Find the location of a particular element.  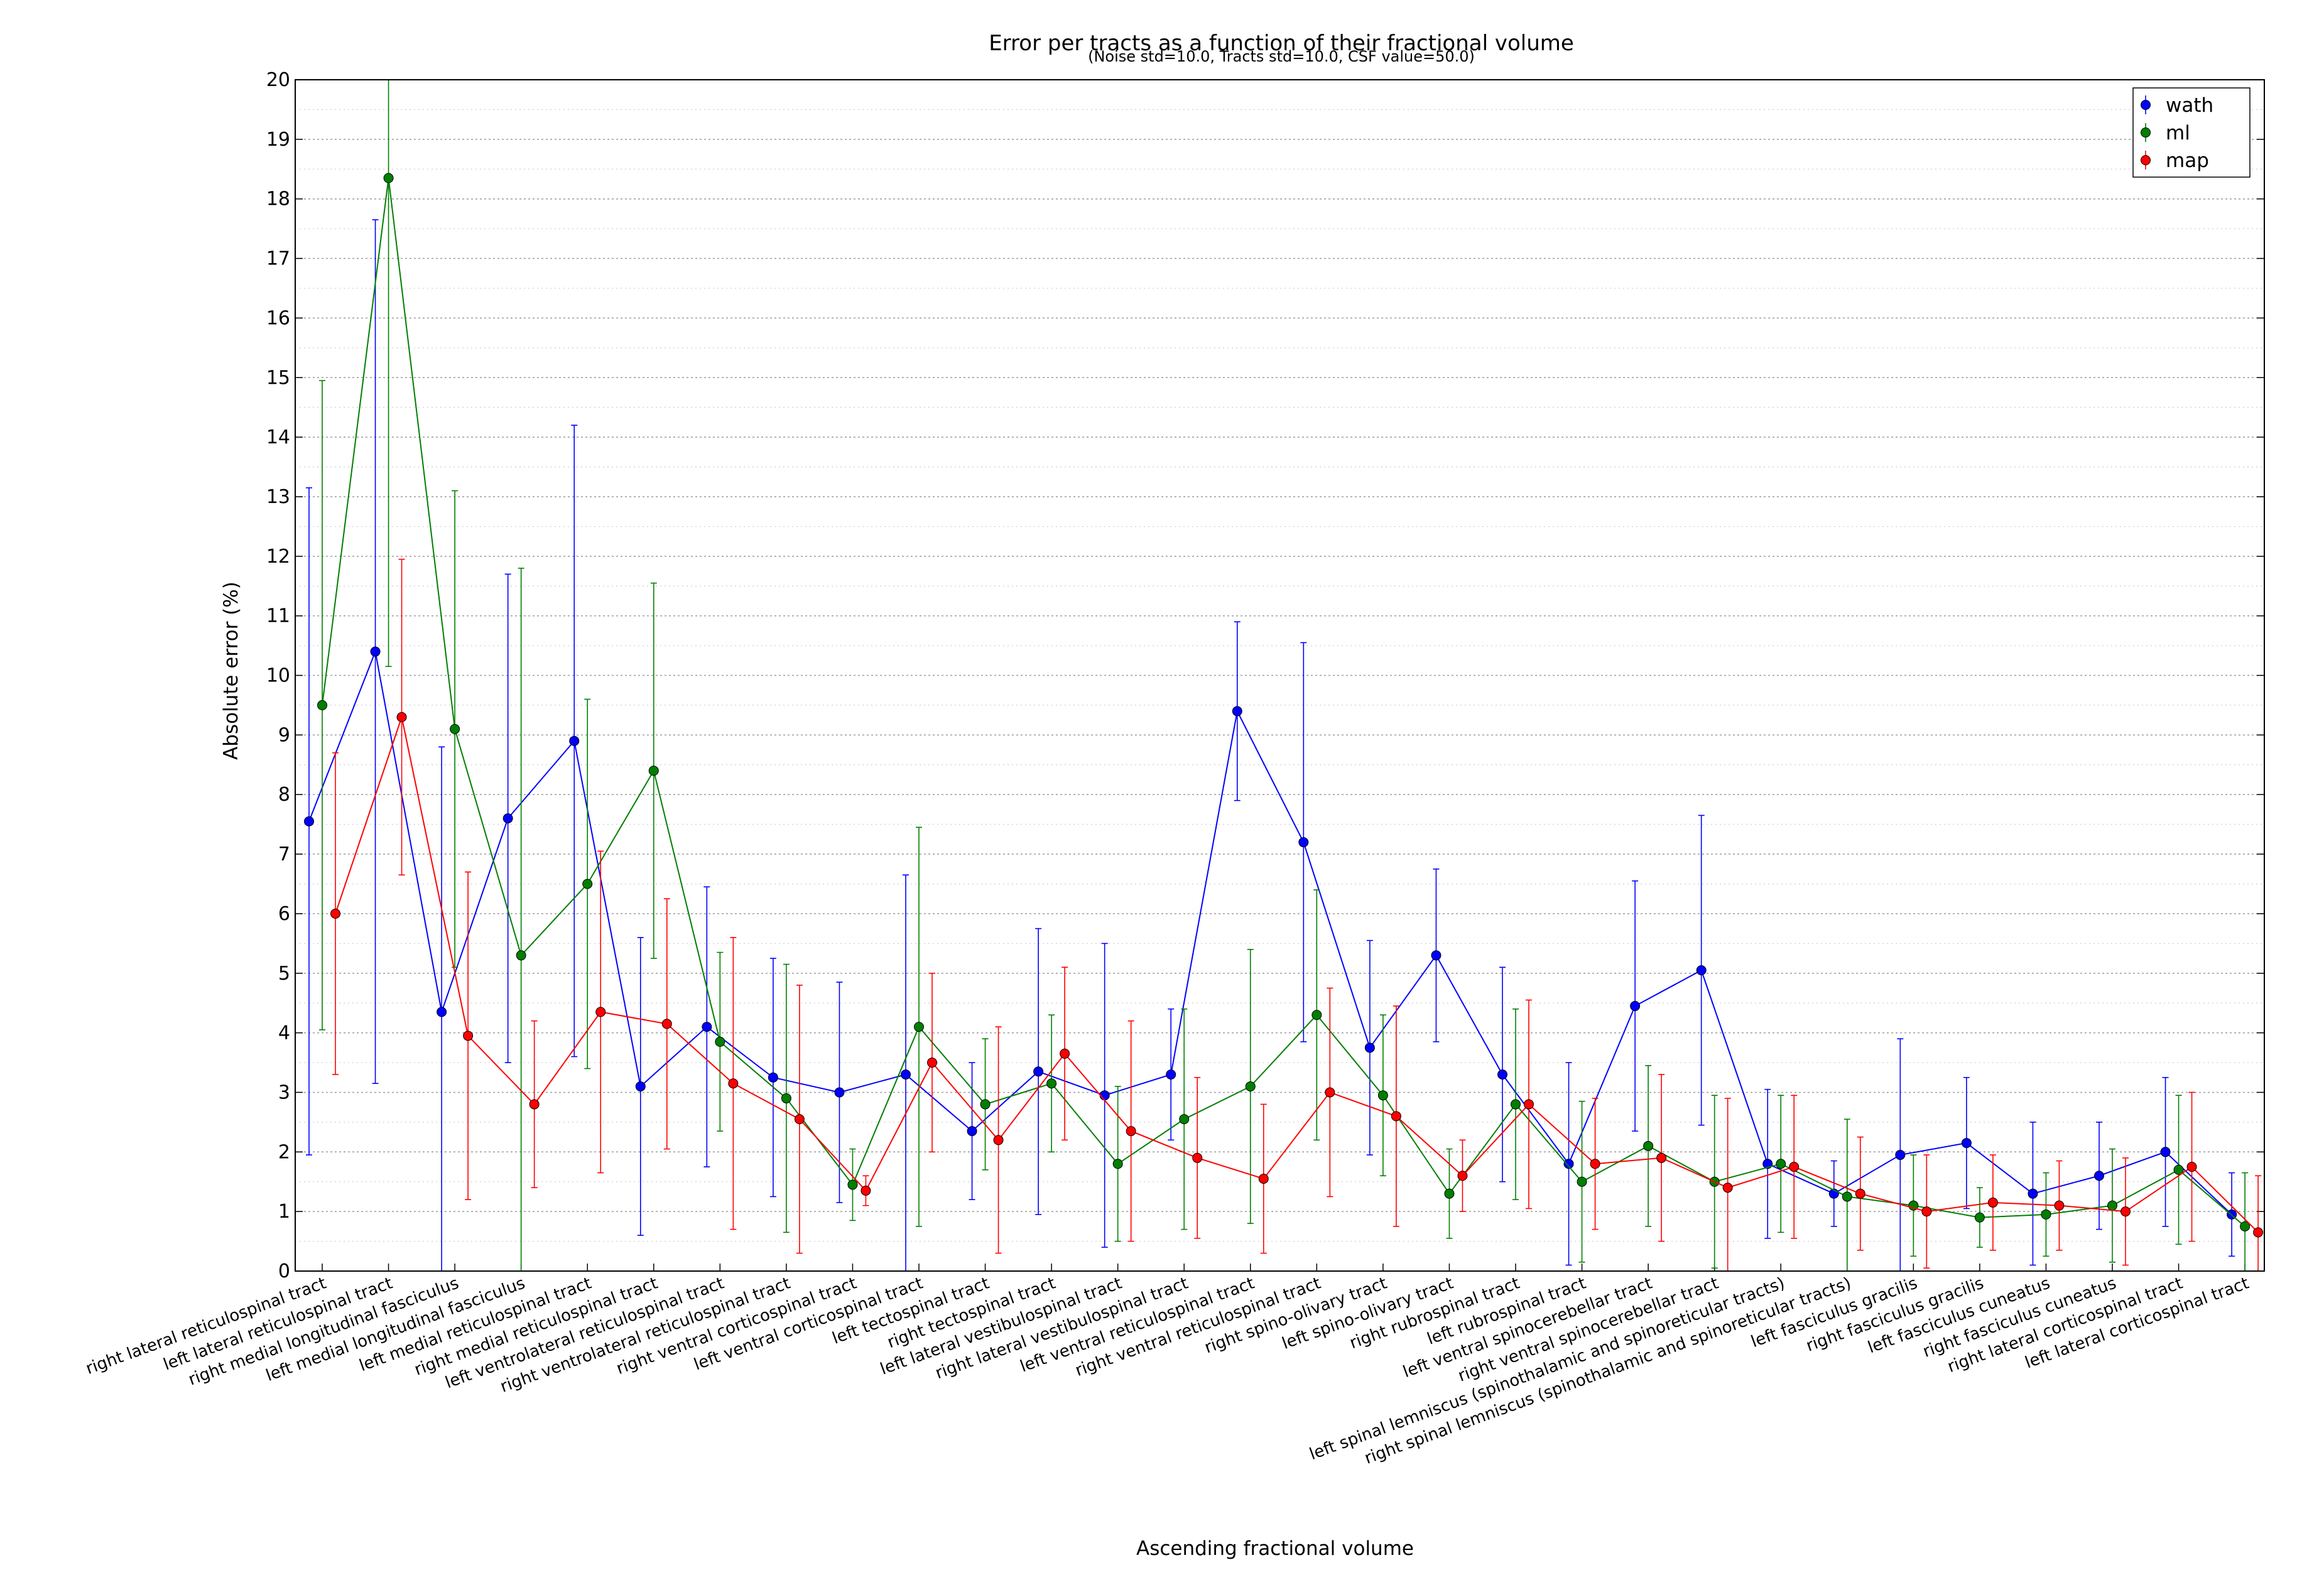

y-tick-label: 7 is located at coordinates (284, 854).